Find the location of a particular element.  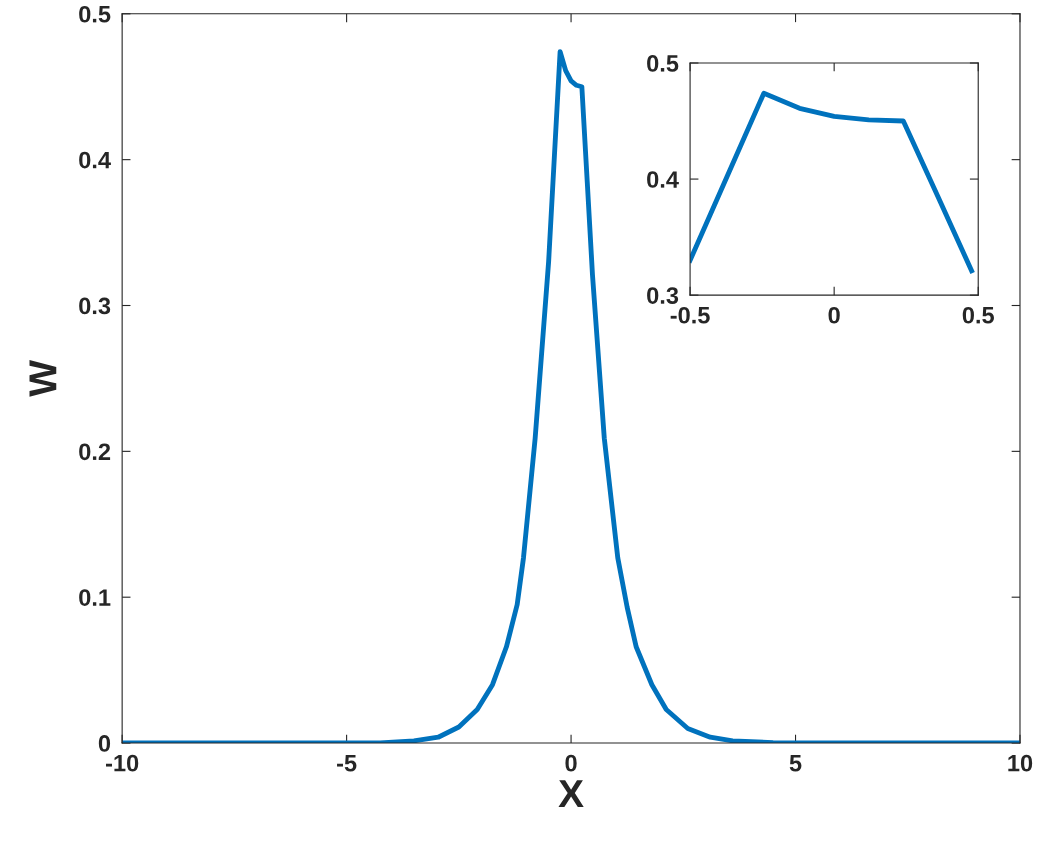

x-tick-label: -5 is located at coordinates (347, 763).